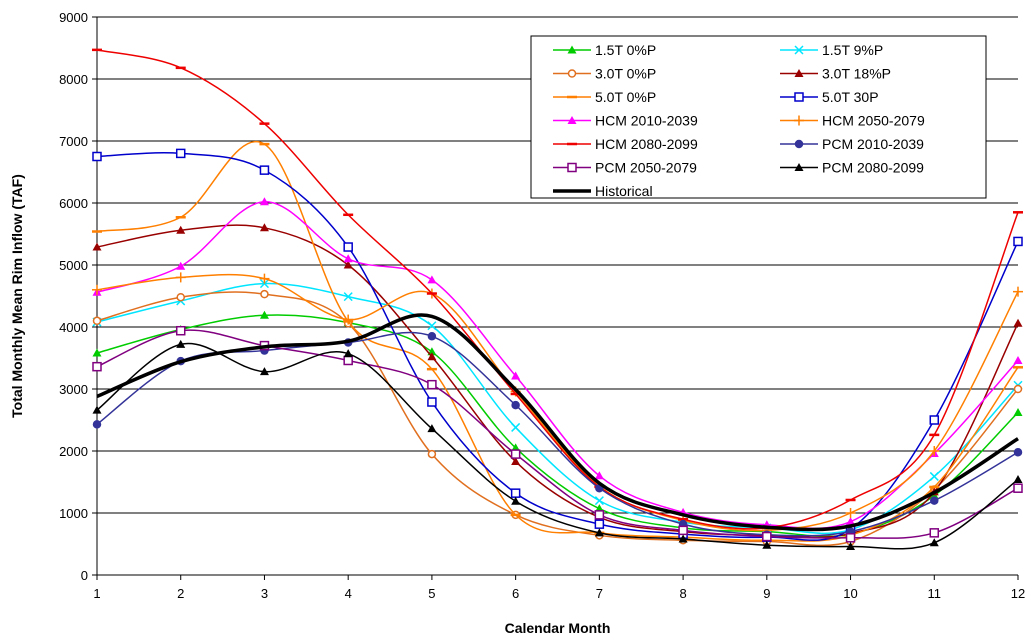 The width and height of the screenshot is (1028, 638). What do you see at coordinates (625, 121) in the screenshot?
I see `legend-item: HCM 2010-2039` at bounding box center [625, 121].